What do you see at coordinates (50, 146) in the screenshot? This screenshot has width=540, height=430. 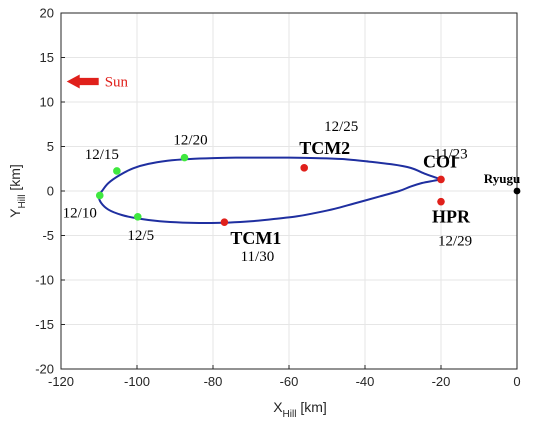 I see `y-tick-label-5: 5` at bounding box center [50, 146].